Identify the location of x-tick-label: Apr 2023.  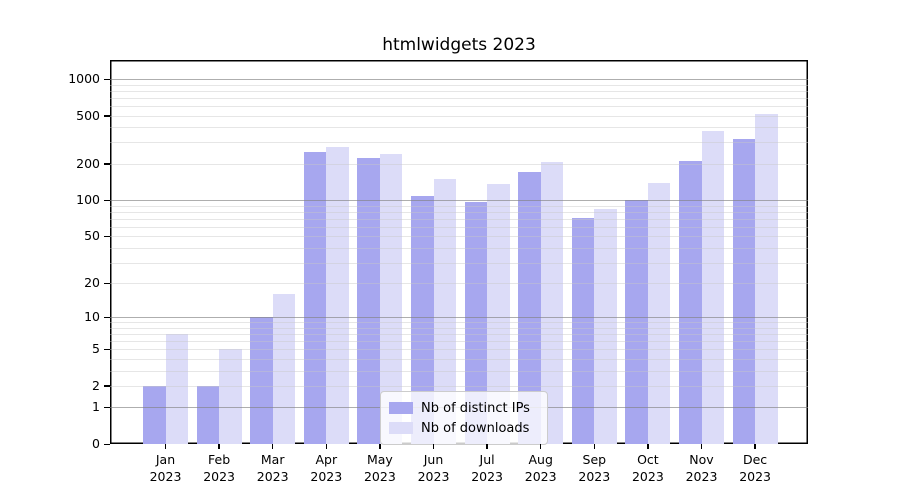
(326, 468).